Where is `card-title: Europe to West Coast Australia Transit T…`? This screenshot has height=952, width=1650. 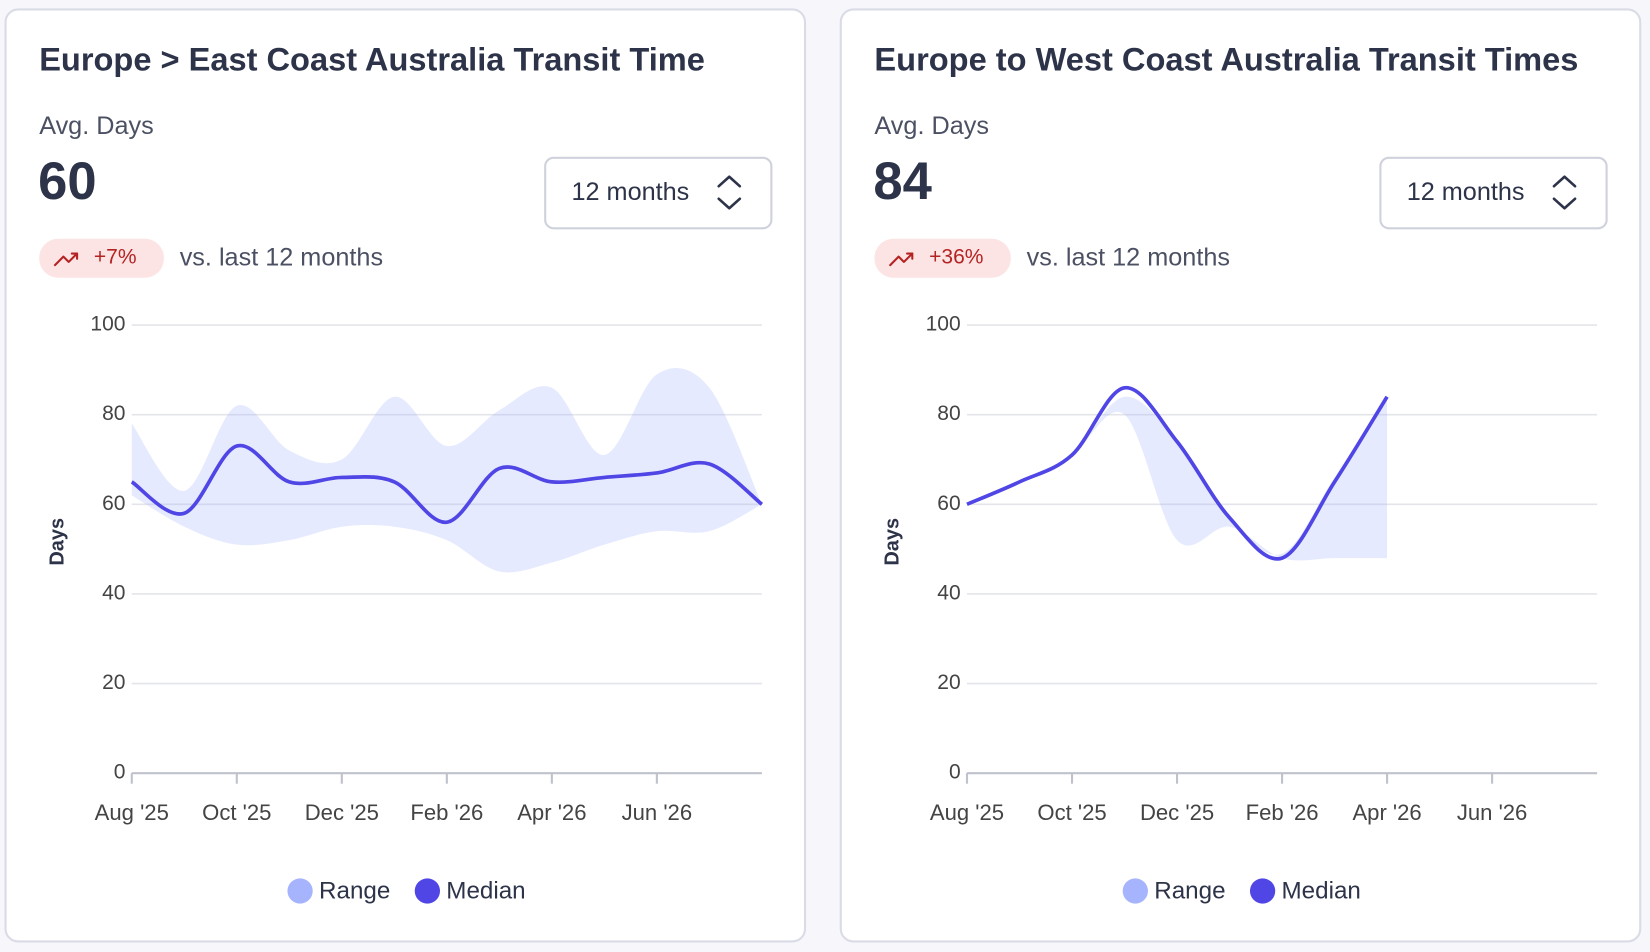 card-title: Europe to West Coast Australia Transit T… is located at coordinates (1226, 59).